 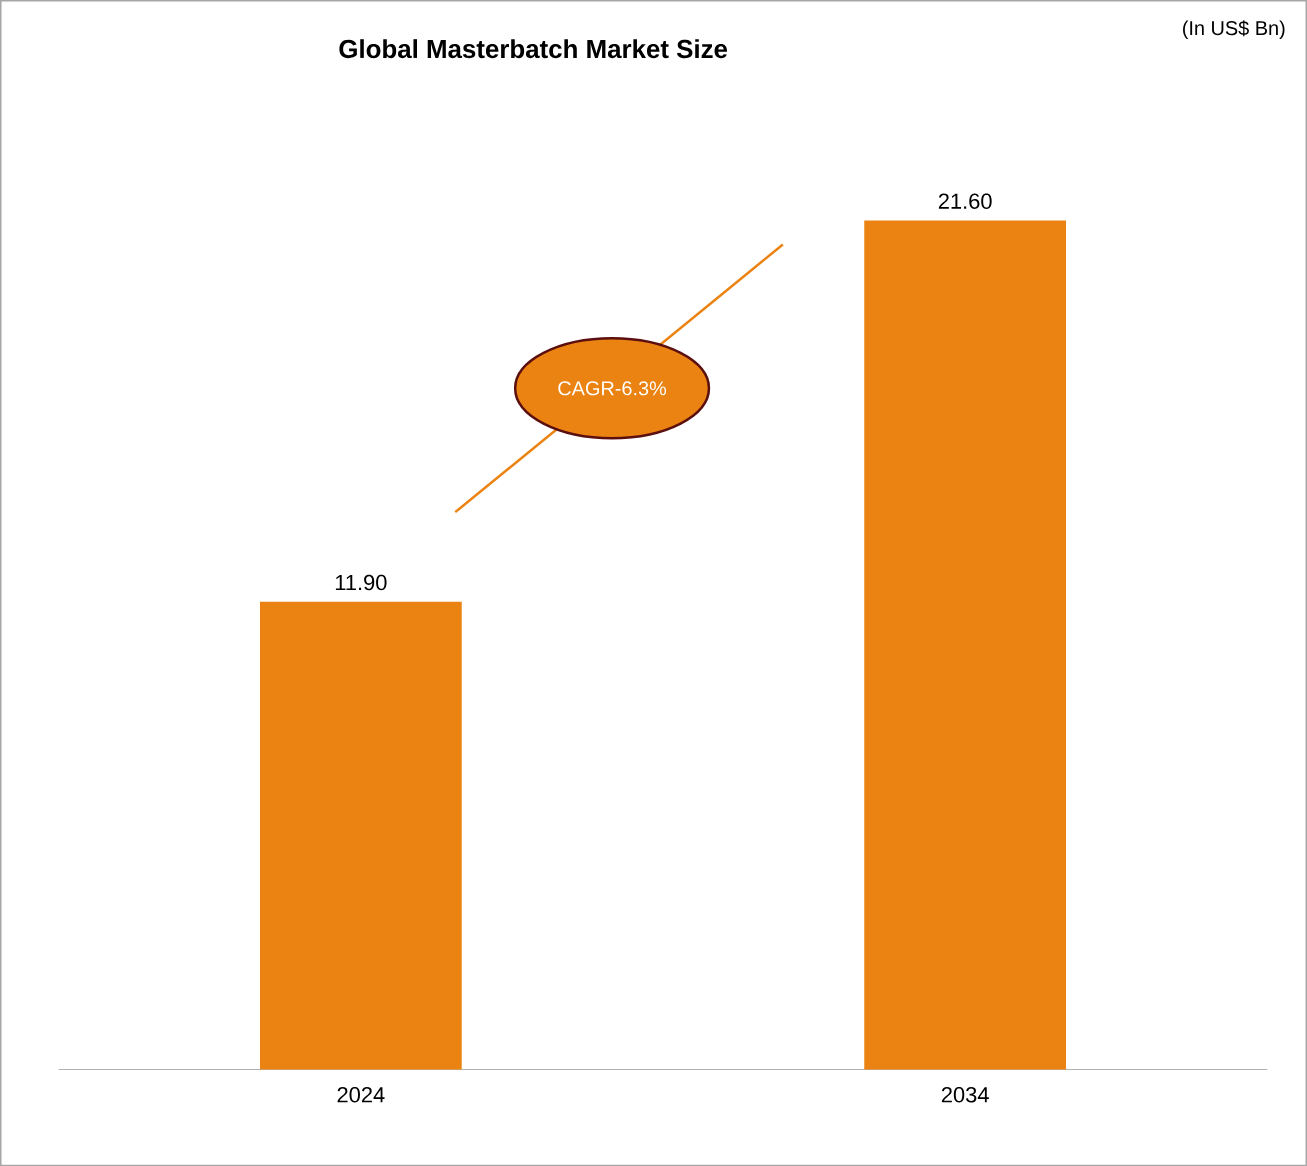 I want to click on x-tick-label: 2024, so click(x=361, y=1094).